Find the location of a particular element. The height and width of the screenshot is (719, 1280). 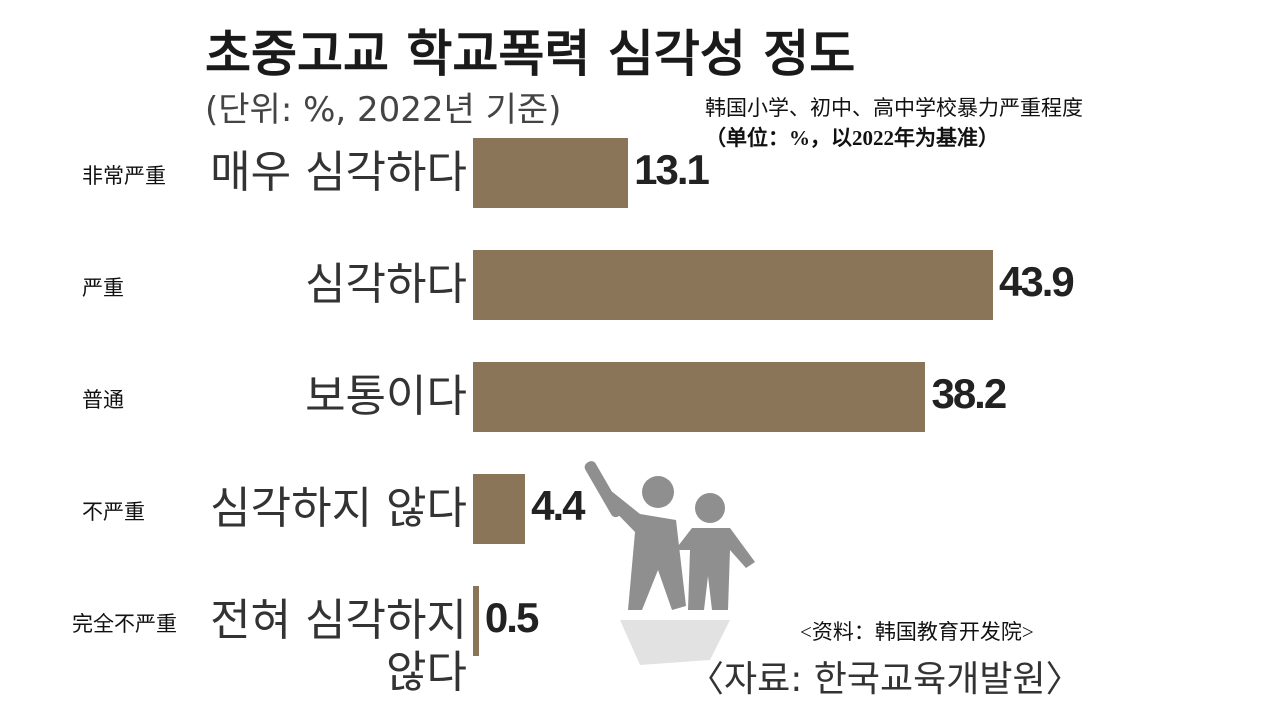

category-translation: 严重 is located at coordinates (103, 288).